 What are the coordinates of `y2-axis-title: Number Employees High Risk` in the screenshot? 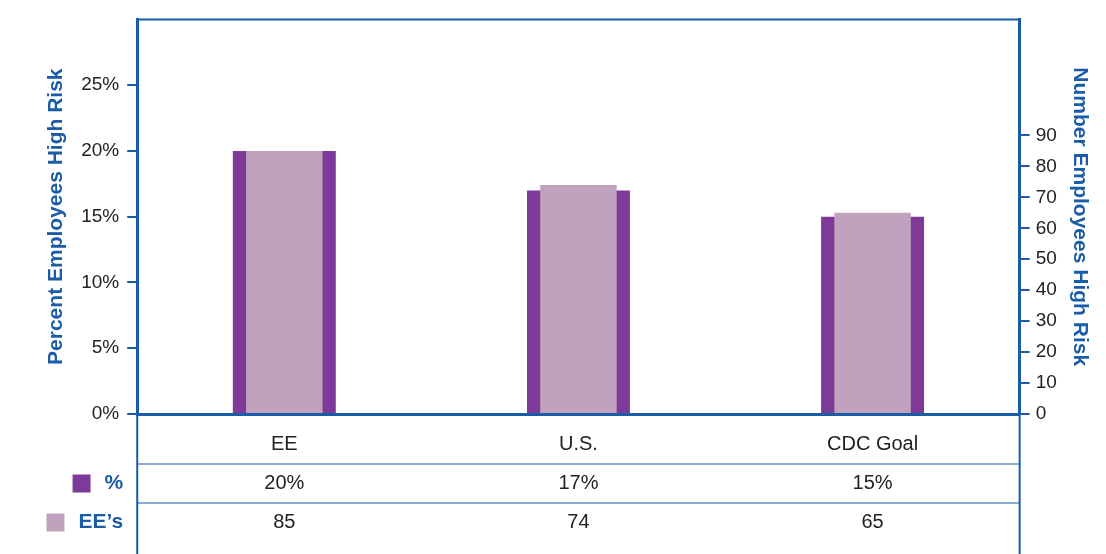 It's located at (1081, 217).